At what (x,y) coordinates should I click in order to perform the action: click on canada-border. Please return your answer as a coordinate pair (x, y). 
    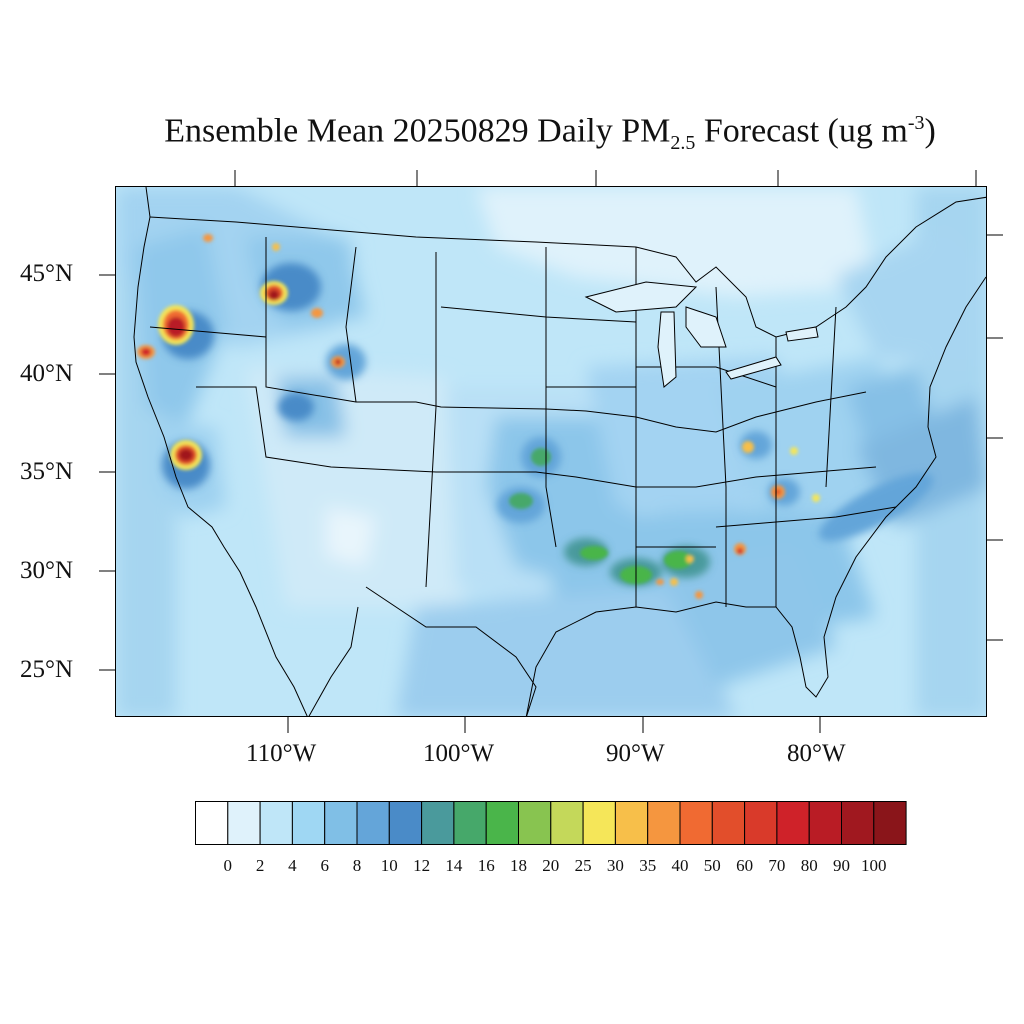
    Looking at the image, I should click on (393, 232).